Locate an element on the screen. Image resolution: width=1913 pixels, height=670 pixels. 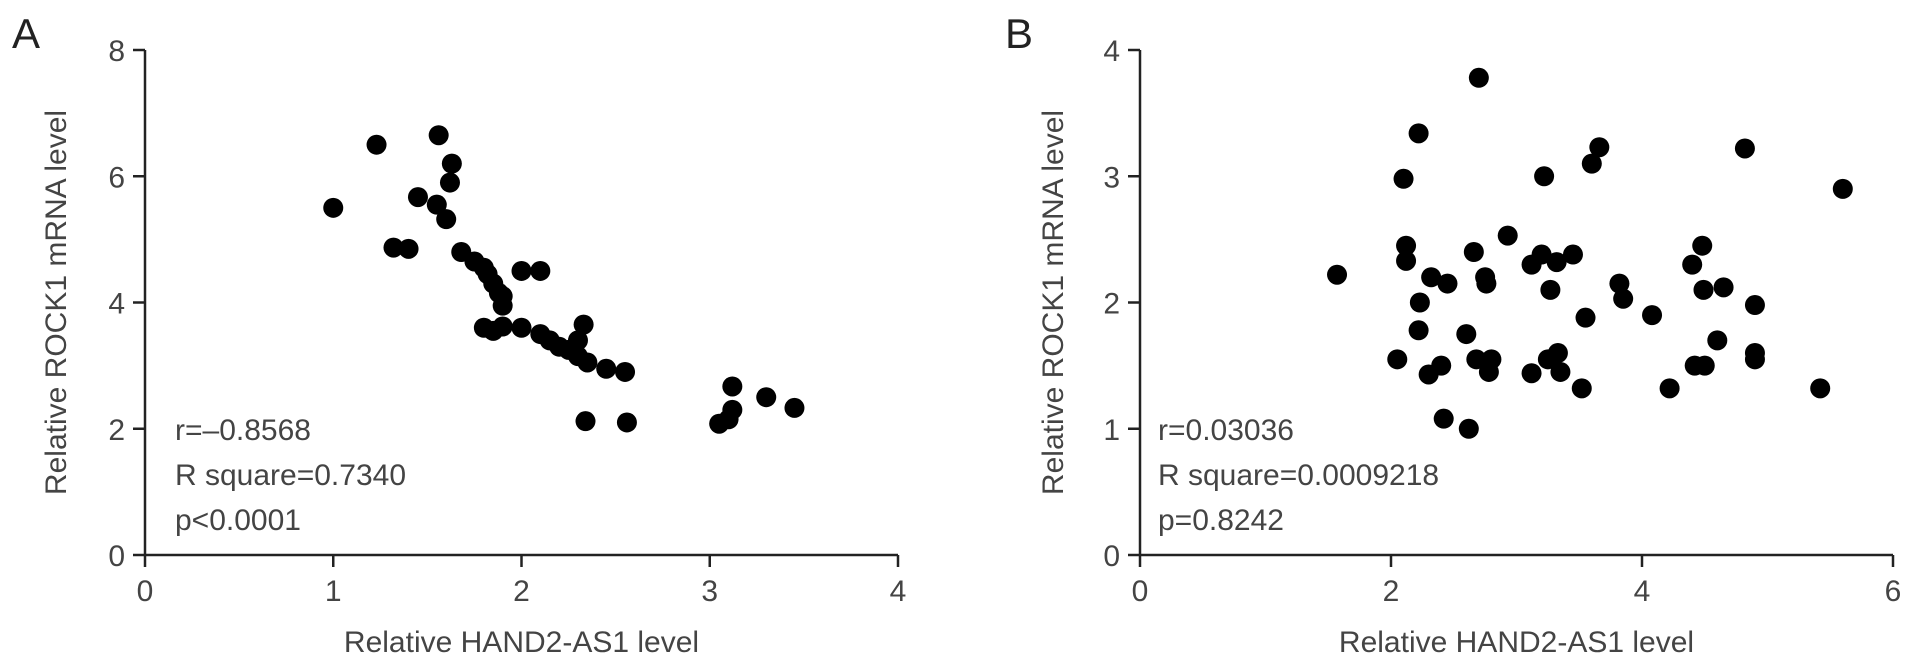
panel-label-a: A is located at coordinates (26, 33).